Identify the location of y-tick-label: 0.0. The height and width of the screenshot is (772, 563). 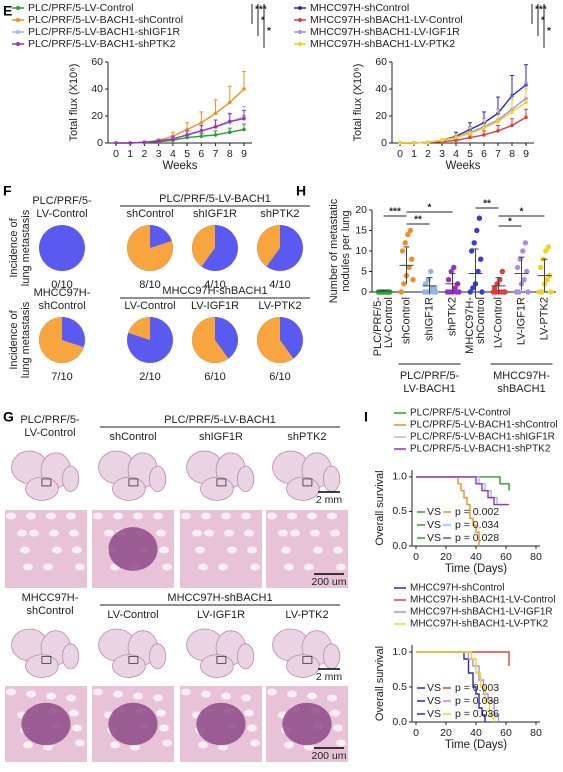
(399, 546).